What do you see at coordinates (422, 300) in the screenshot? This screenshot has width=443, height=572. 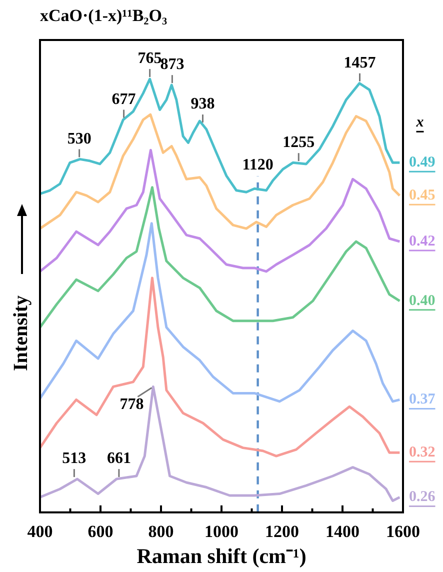 I see `series-label: 0.40` at bounding box center [422, 300].